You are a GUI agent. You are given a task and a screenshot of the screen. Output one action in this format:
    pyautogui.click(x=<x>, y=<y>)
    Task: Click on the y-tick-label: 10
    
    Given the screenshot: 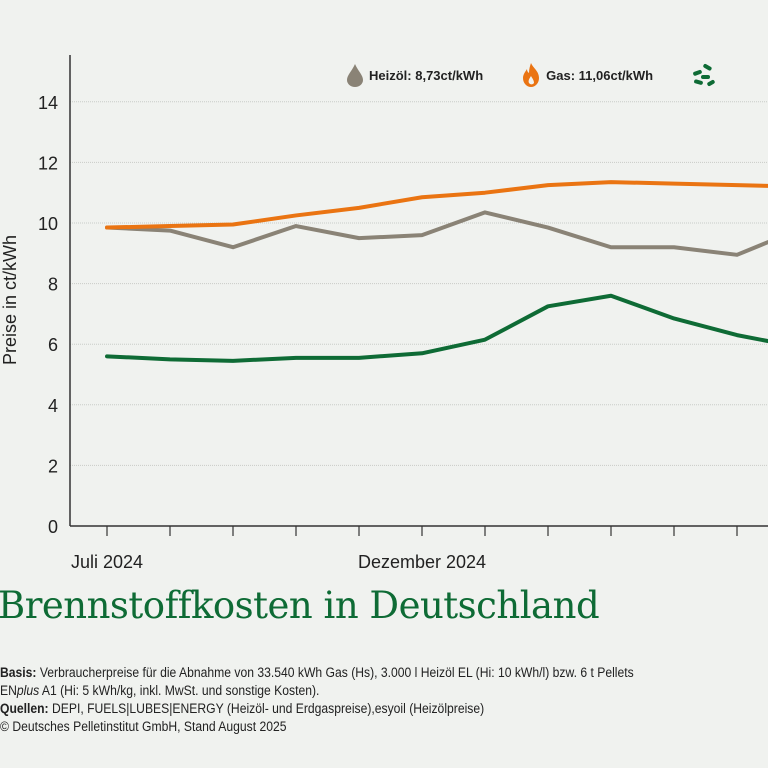 What is the action you would take?
    pyautogui.click(x=48, y=224)
    